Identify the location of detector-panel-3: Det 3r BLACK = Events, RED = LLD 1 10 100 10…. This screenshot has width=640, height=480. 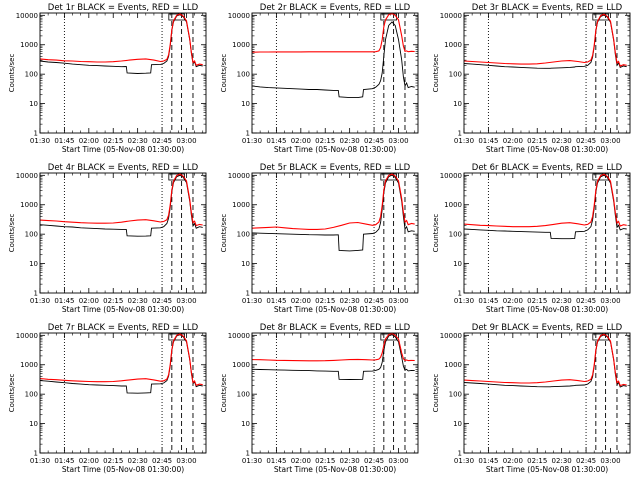
(531, 78).